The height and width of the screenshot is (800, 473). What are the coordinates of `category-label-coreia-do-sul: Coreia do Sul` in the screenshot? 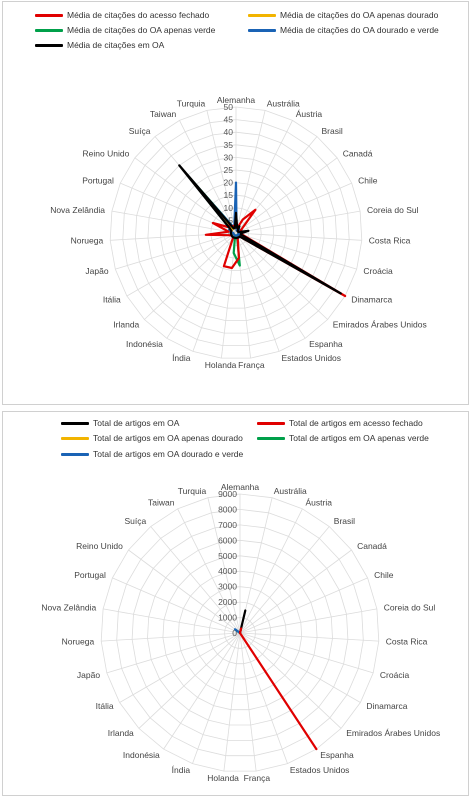 It's located at (393, 210).